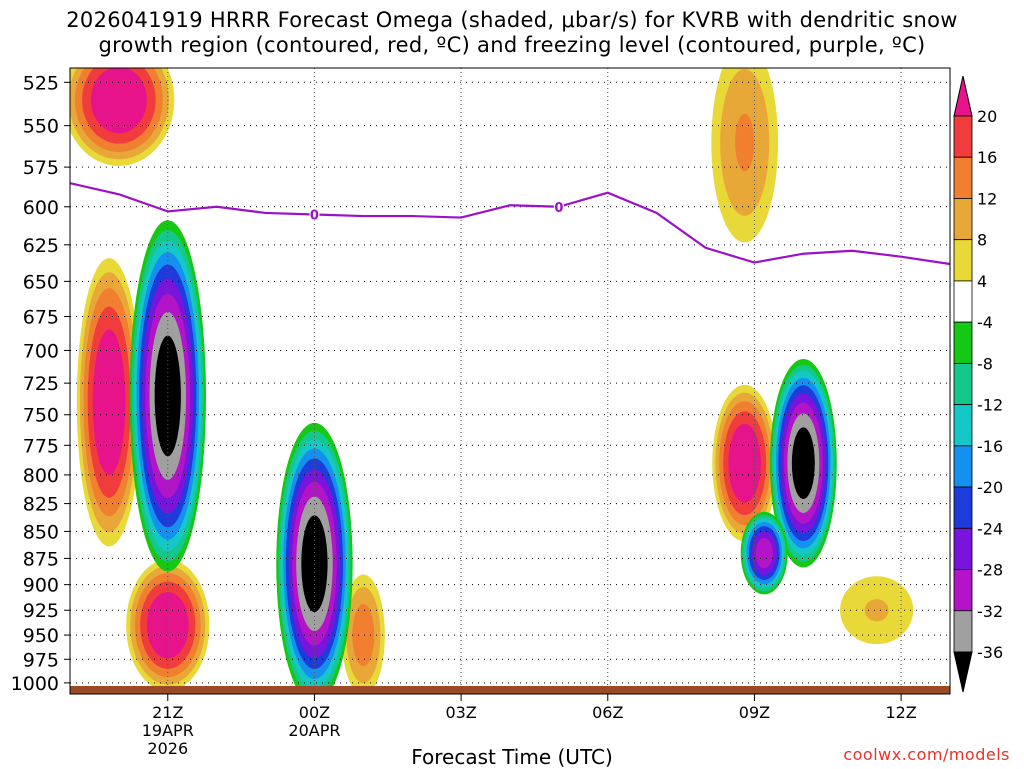  Describe the element at coordinates (41, 318) in the screenshot. I see `y-tick-label-675: 675` at that location.